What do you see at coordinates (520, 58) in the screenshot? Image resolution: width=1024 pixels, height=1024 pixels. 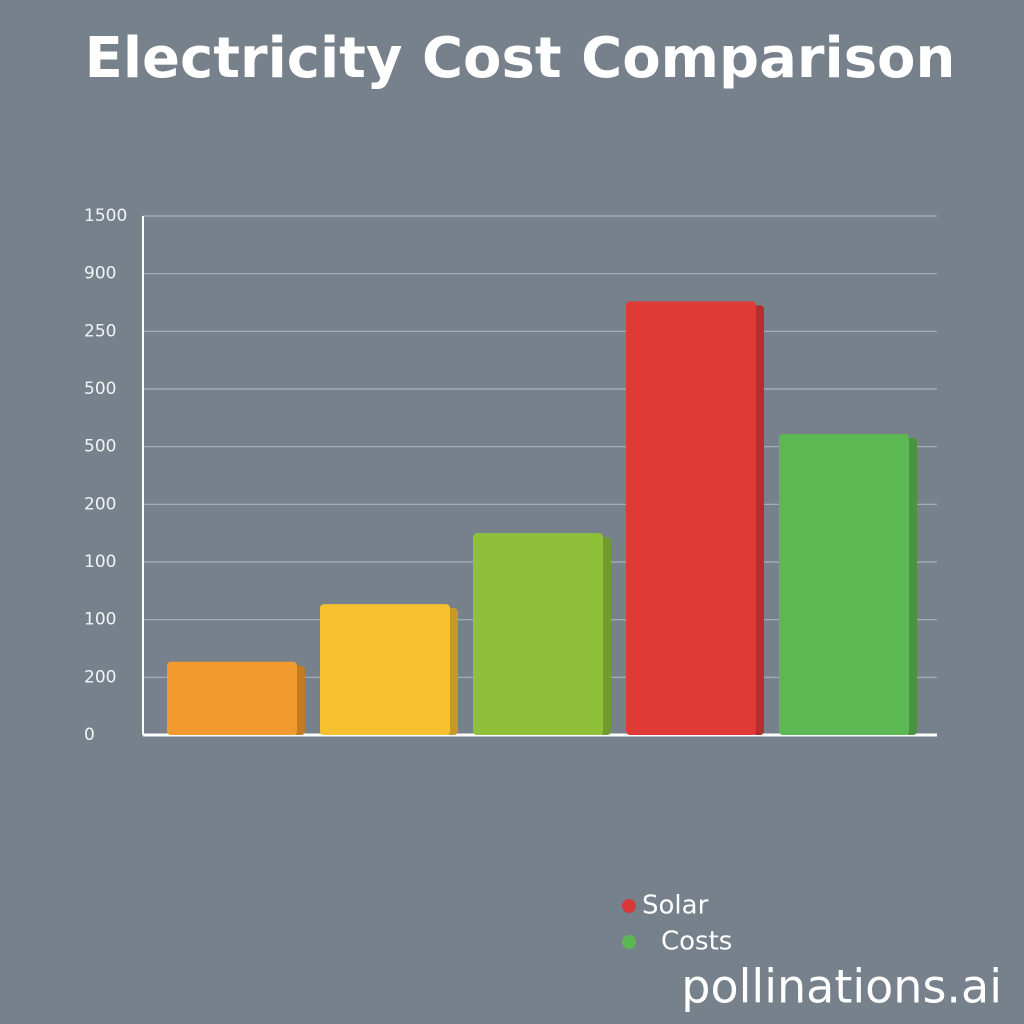 I see `chart-title: Electricity Cost Comparison` at bounding box center [520, 58].